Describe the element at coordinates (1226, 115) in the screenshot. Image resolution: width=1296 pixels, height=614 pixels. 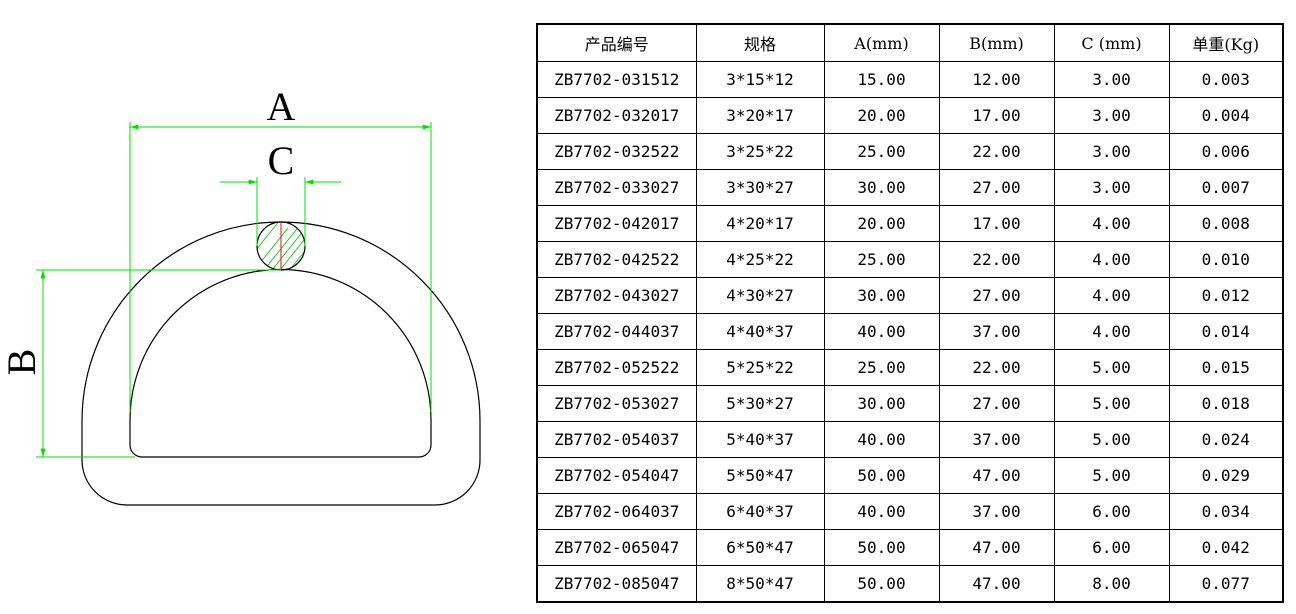
I see `cell-weight: 0.004` at that location.